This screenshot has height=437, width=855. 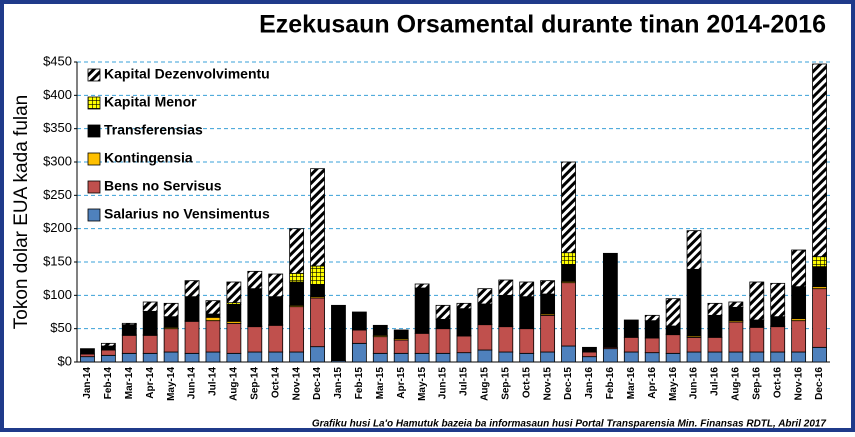 What do you see at coordinates (187, 74) in the screenshot?
I see `legend-label: Kapital Dezenvolvimentu` at bounding box center [187, 74].